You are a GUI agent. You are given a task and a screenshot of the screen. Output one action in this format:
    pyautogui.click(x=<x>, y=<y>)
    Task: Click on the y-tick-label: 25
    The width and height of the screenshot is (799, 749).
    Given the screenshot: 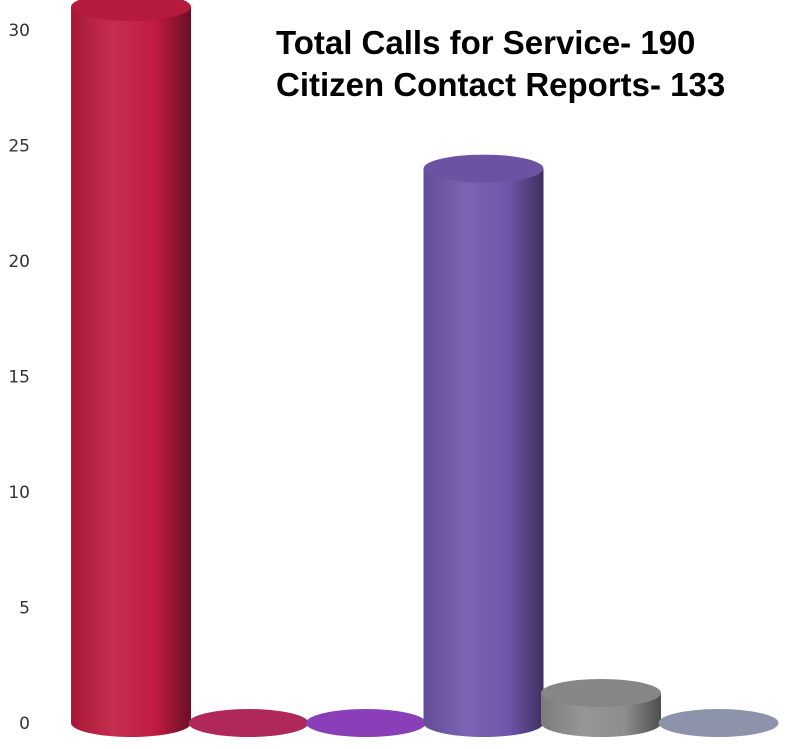 What is the action you would take?
    pyautogui.click(x=19, y=147)
    